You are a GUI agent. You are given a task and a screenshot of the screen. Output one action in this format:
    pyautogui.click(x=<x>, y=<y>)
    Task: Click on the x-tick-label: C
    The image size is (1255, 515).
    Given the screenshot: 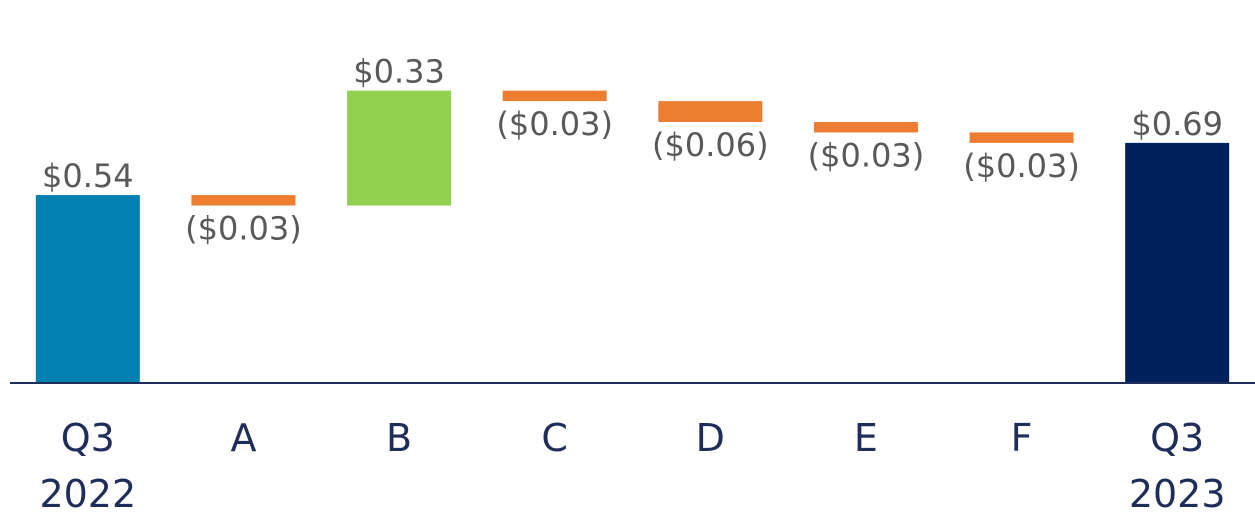 What is the action you would take?
    pyautogui.click(x=554, y=438)
    